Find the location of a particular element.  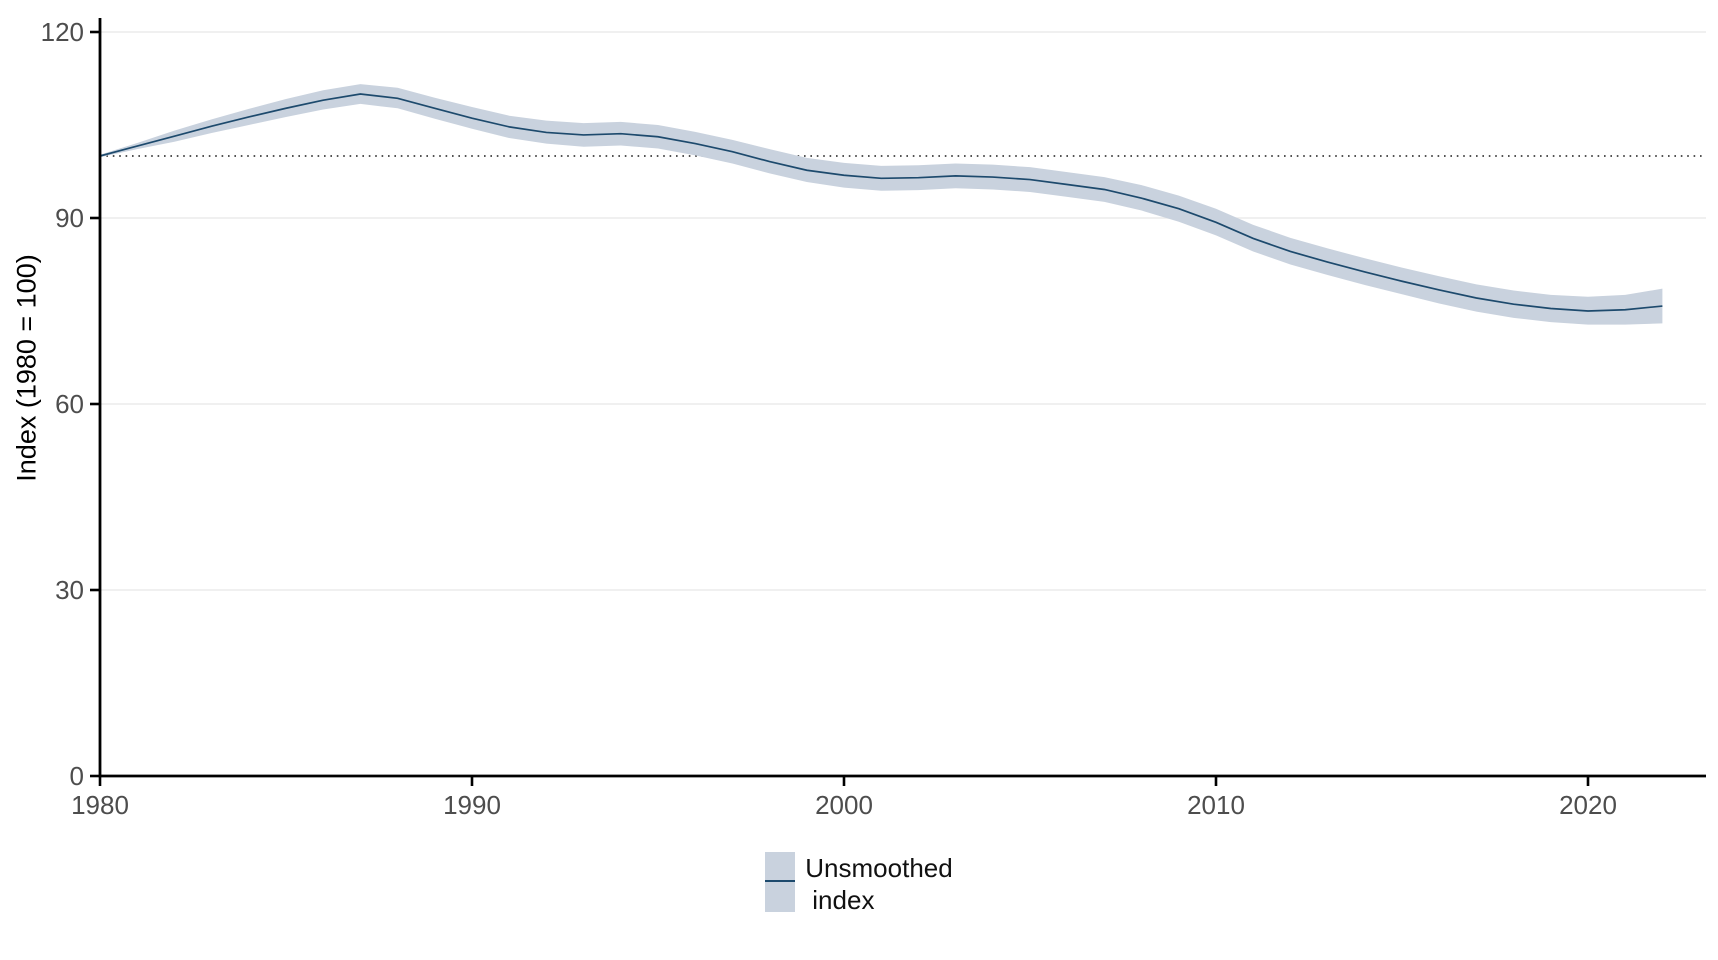

legend: Unsmoothed index is located at coordinates (859, 884).